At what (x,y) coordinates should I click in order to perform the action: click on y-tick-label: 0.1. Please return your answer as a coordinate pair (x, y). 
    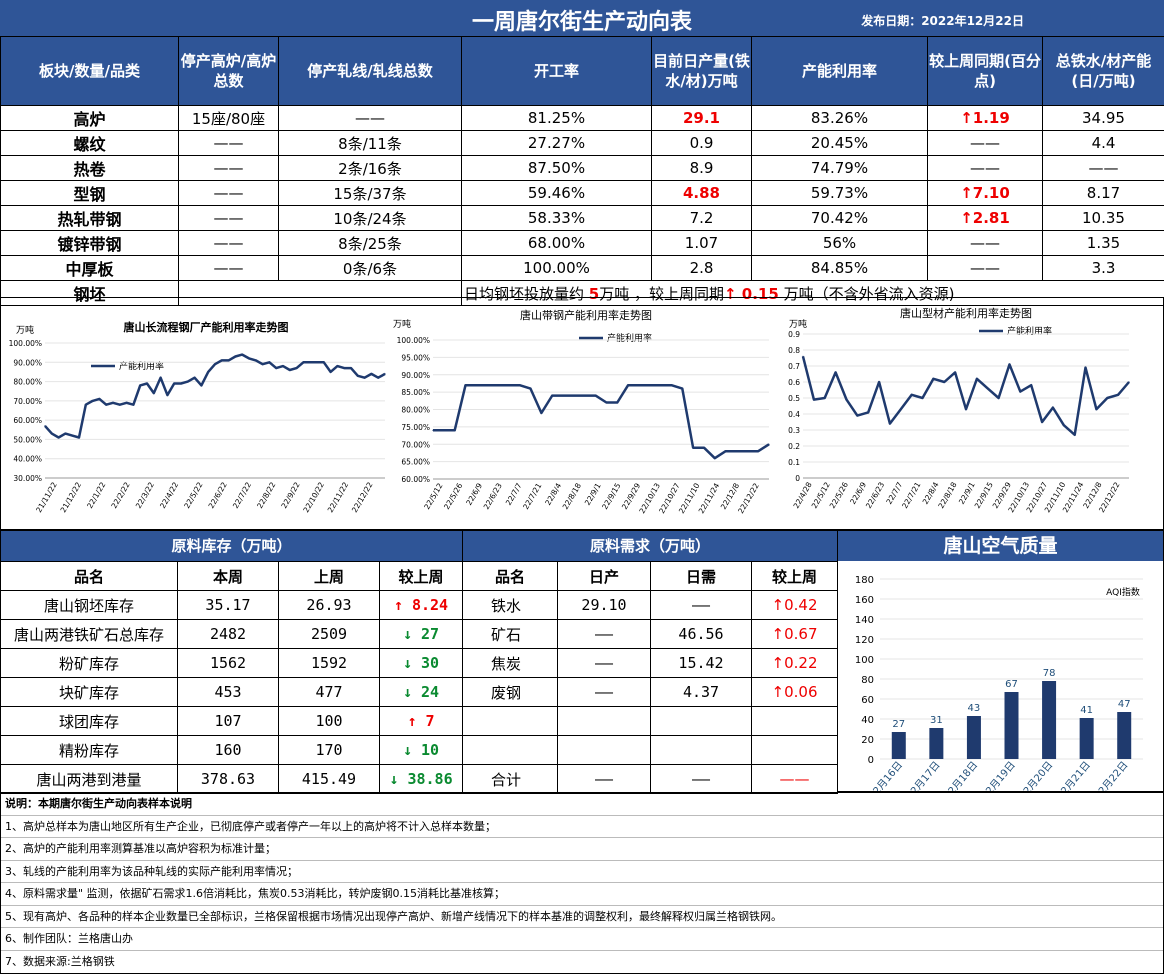
    Looking at the image, I should click on (794, 462).